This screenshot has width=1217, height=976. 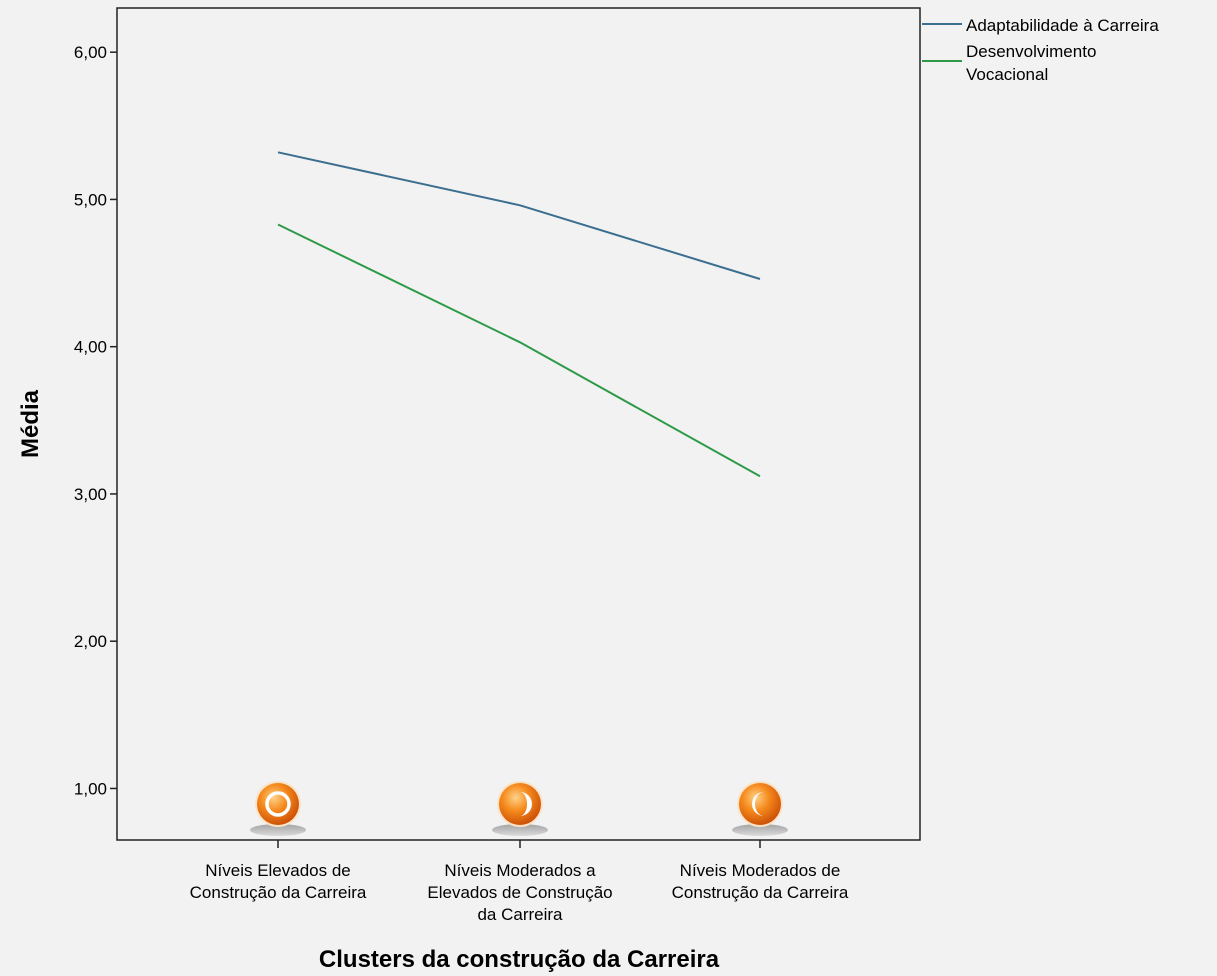 I want to click on x-tick-label: Níveis Moderados de, so click(x=760, y=870).